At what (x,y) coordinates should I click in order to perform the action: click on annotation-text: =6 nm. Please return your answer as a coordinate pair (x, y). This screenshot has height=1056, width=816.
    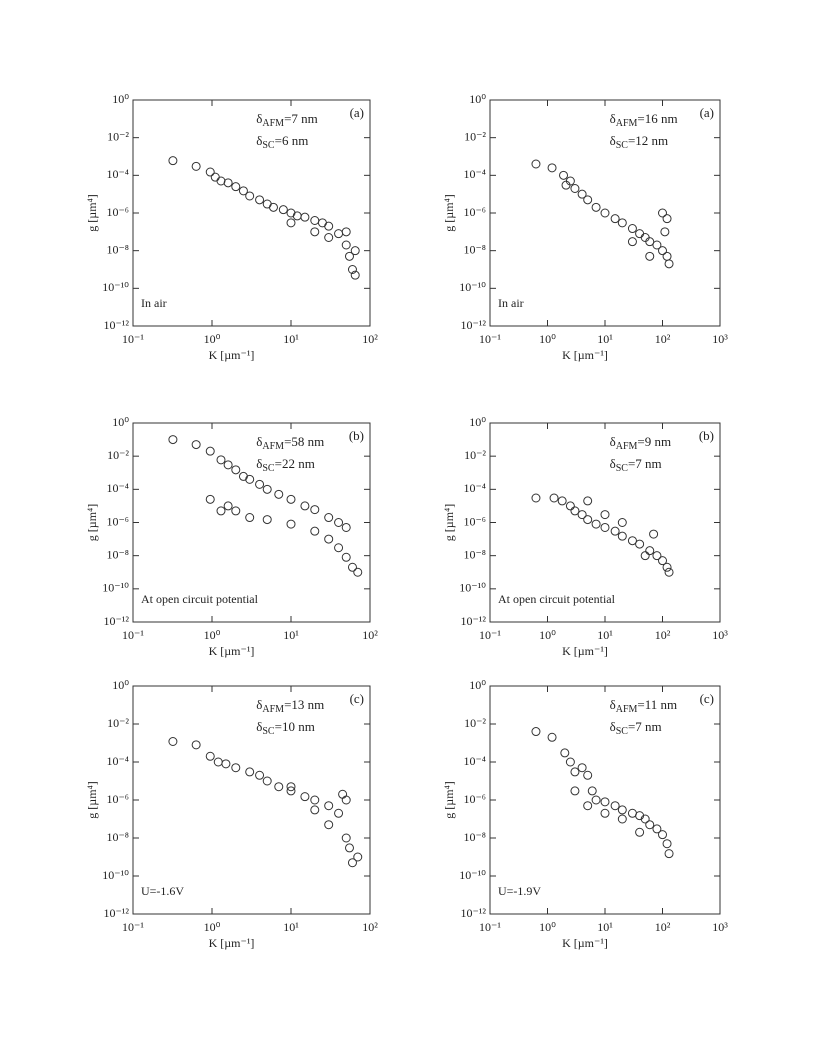
    Looking at the image, I should click on (292, 140).